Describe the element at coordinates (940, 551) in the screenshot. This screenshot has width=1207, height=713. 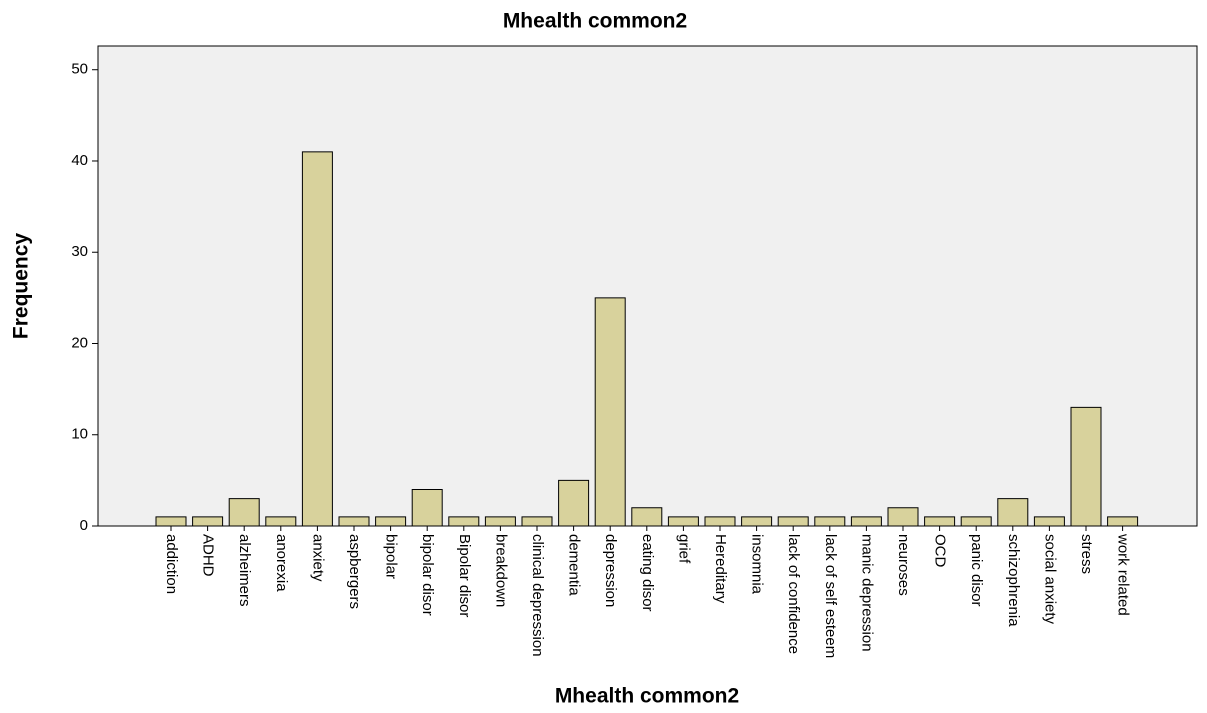
I see `x-tick-label: OCD` at that location.